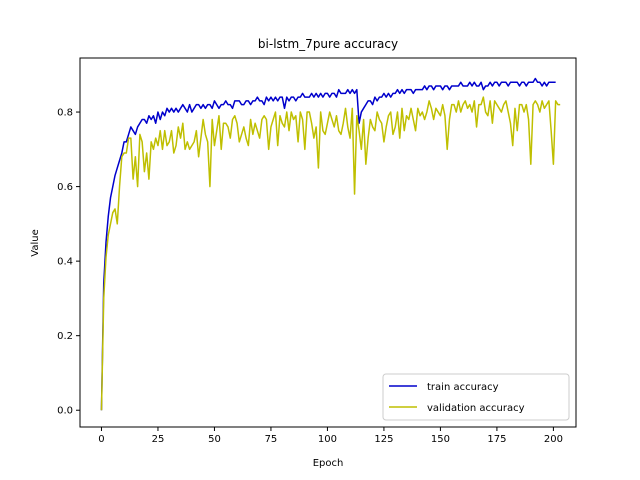 The image size is (640, 480). Describe the element at coordinates (327, 439) in the screenshot. I see `x-tick-label: 100` at that location.